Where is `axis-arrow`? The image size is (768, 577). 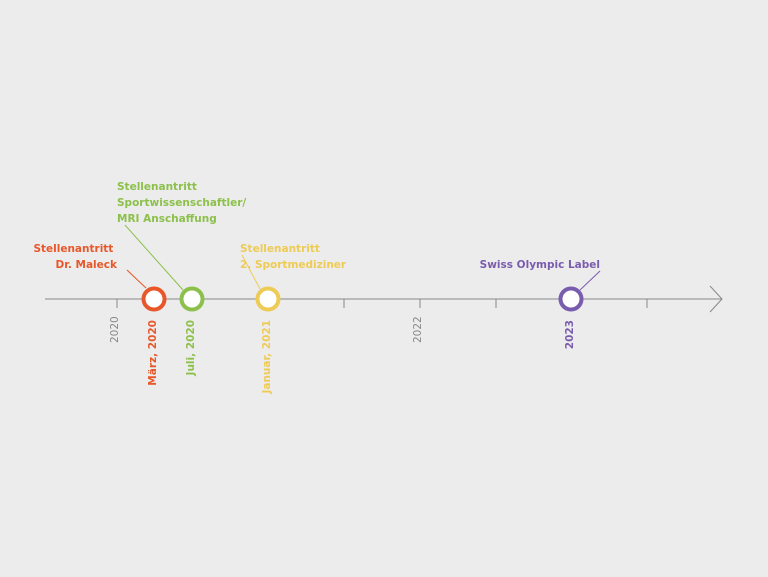 axis-arrow is located at coordinates (716, 299).